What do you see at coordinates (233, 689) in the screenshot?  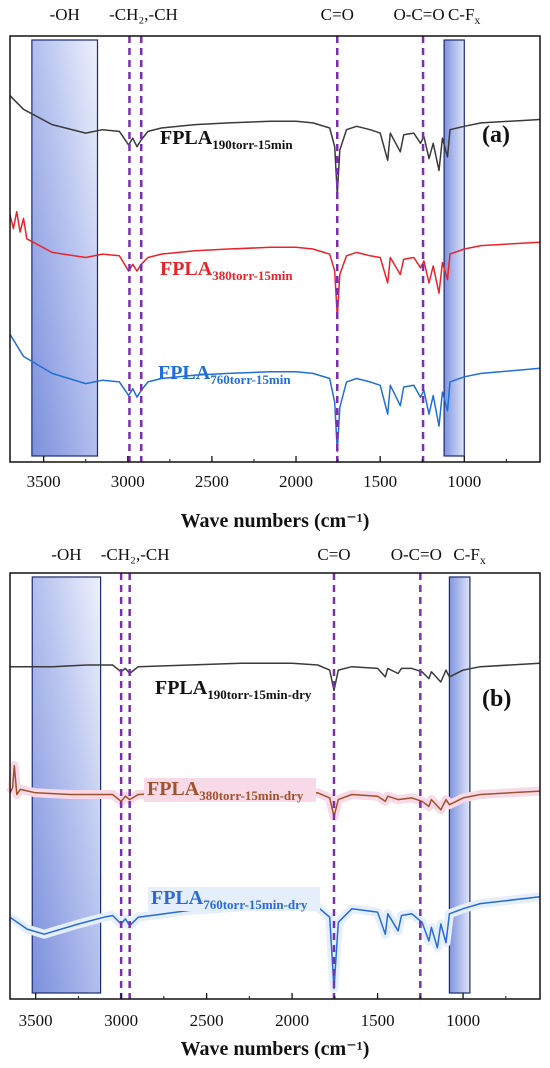 I see `series-label-0: FPLA190torr-15min-dry` at bounding box center [233, 689].